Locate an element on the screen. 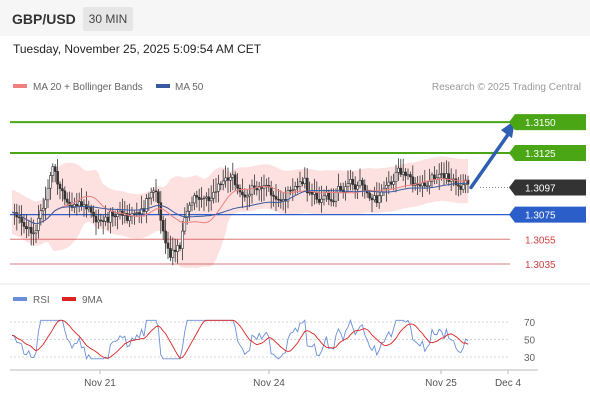 The height and width of the screenshot is (405, 590). ma20-legend-label: MA 20 + Bollinger Bands is located at coordinates (88, 87).